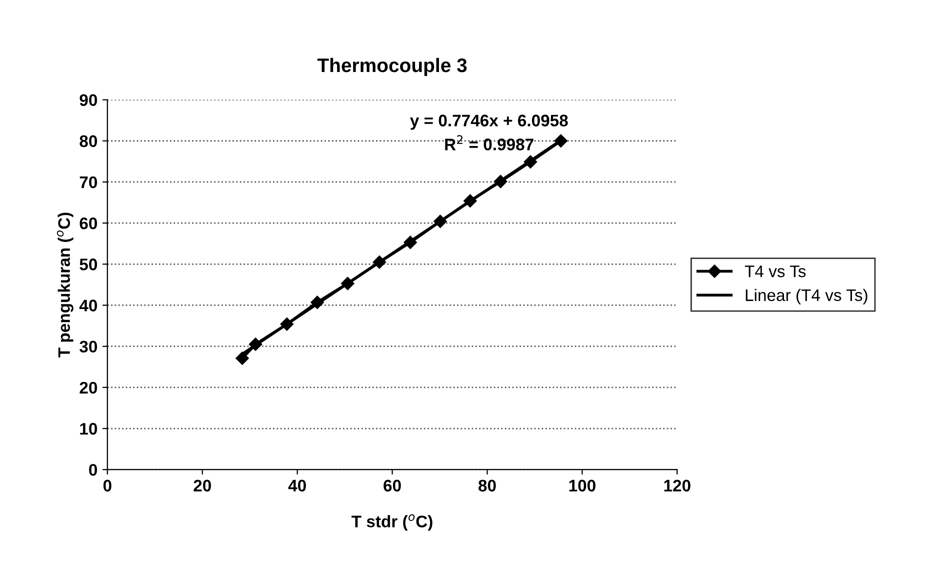 The image size is (934, 587). Describe the element at coordinates (487, 486) in the screenshot. I see `x-tick-label: 80` at that location.